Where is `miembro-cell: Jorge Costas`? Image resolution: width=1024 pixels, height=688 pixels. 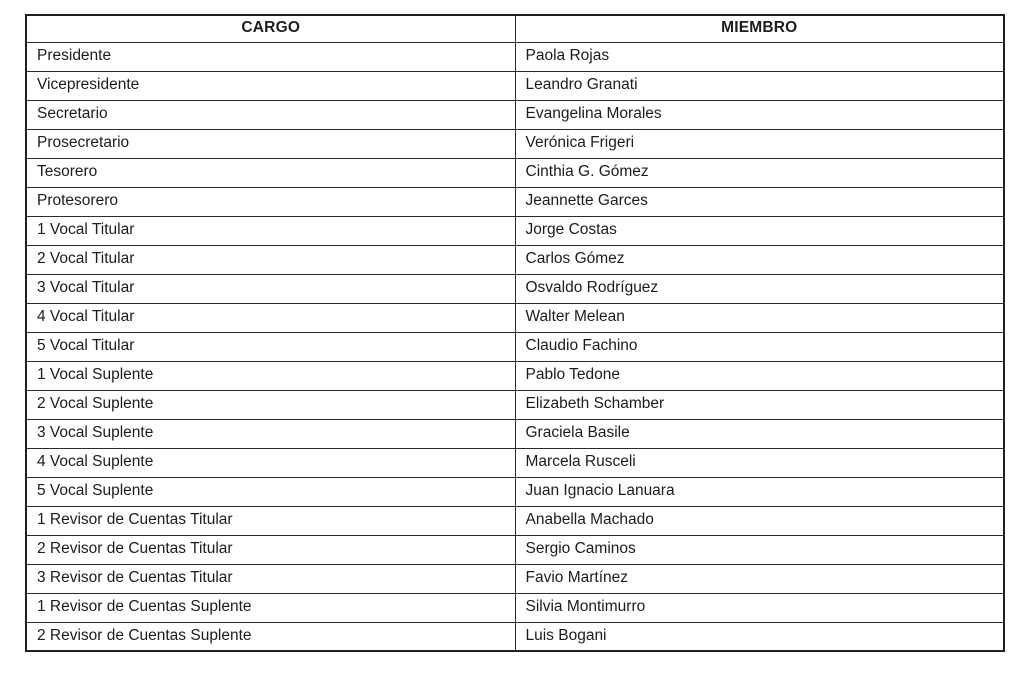 miembro-cell: Jorge Costas is located at coordinates (759, 230).